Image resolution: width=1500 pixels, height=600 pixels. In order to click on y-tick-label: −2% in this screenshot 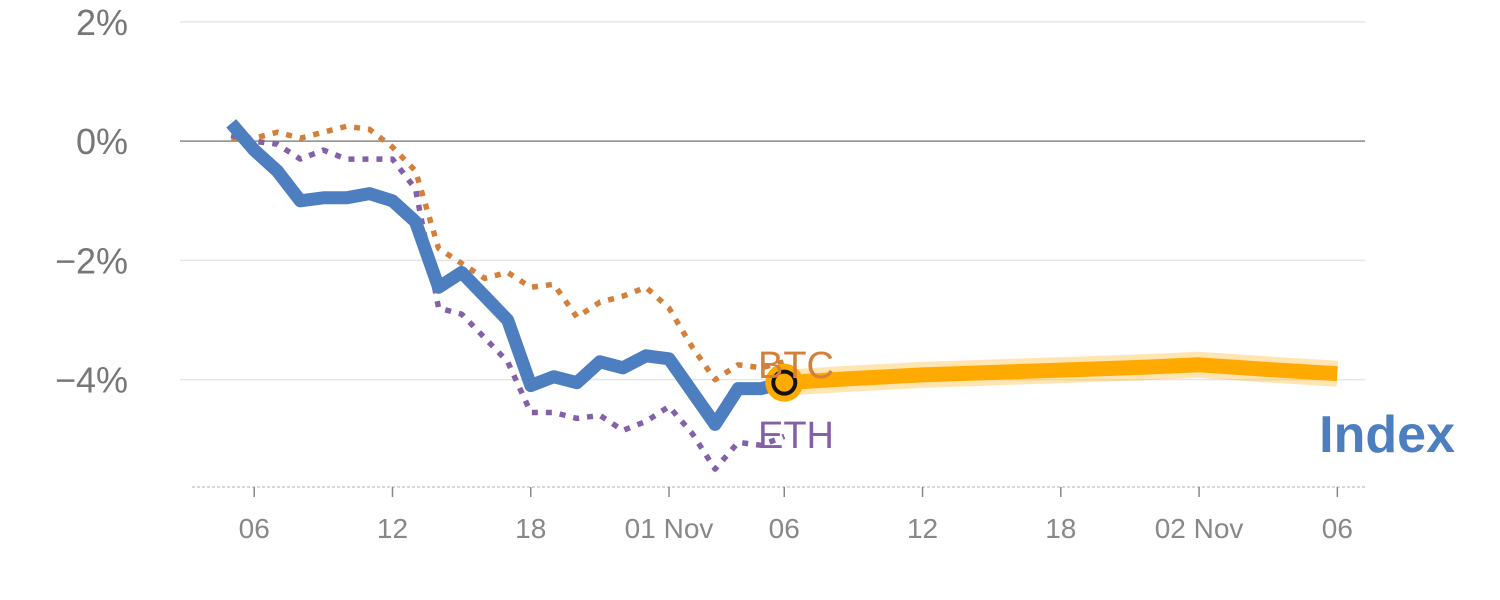, I will do `click(91, 260)`.